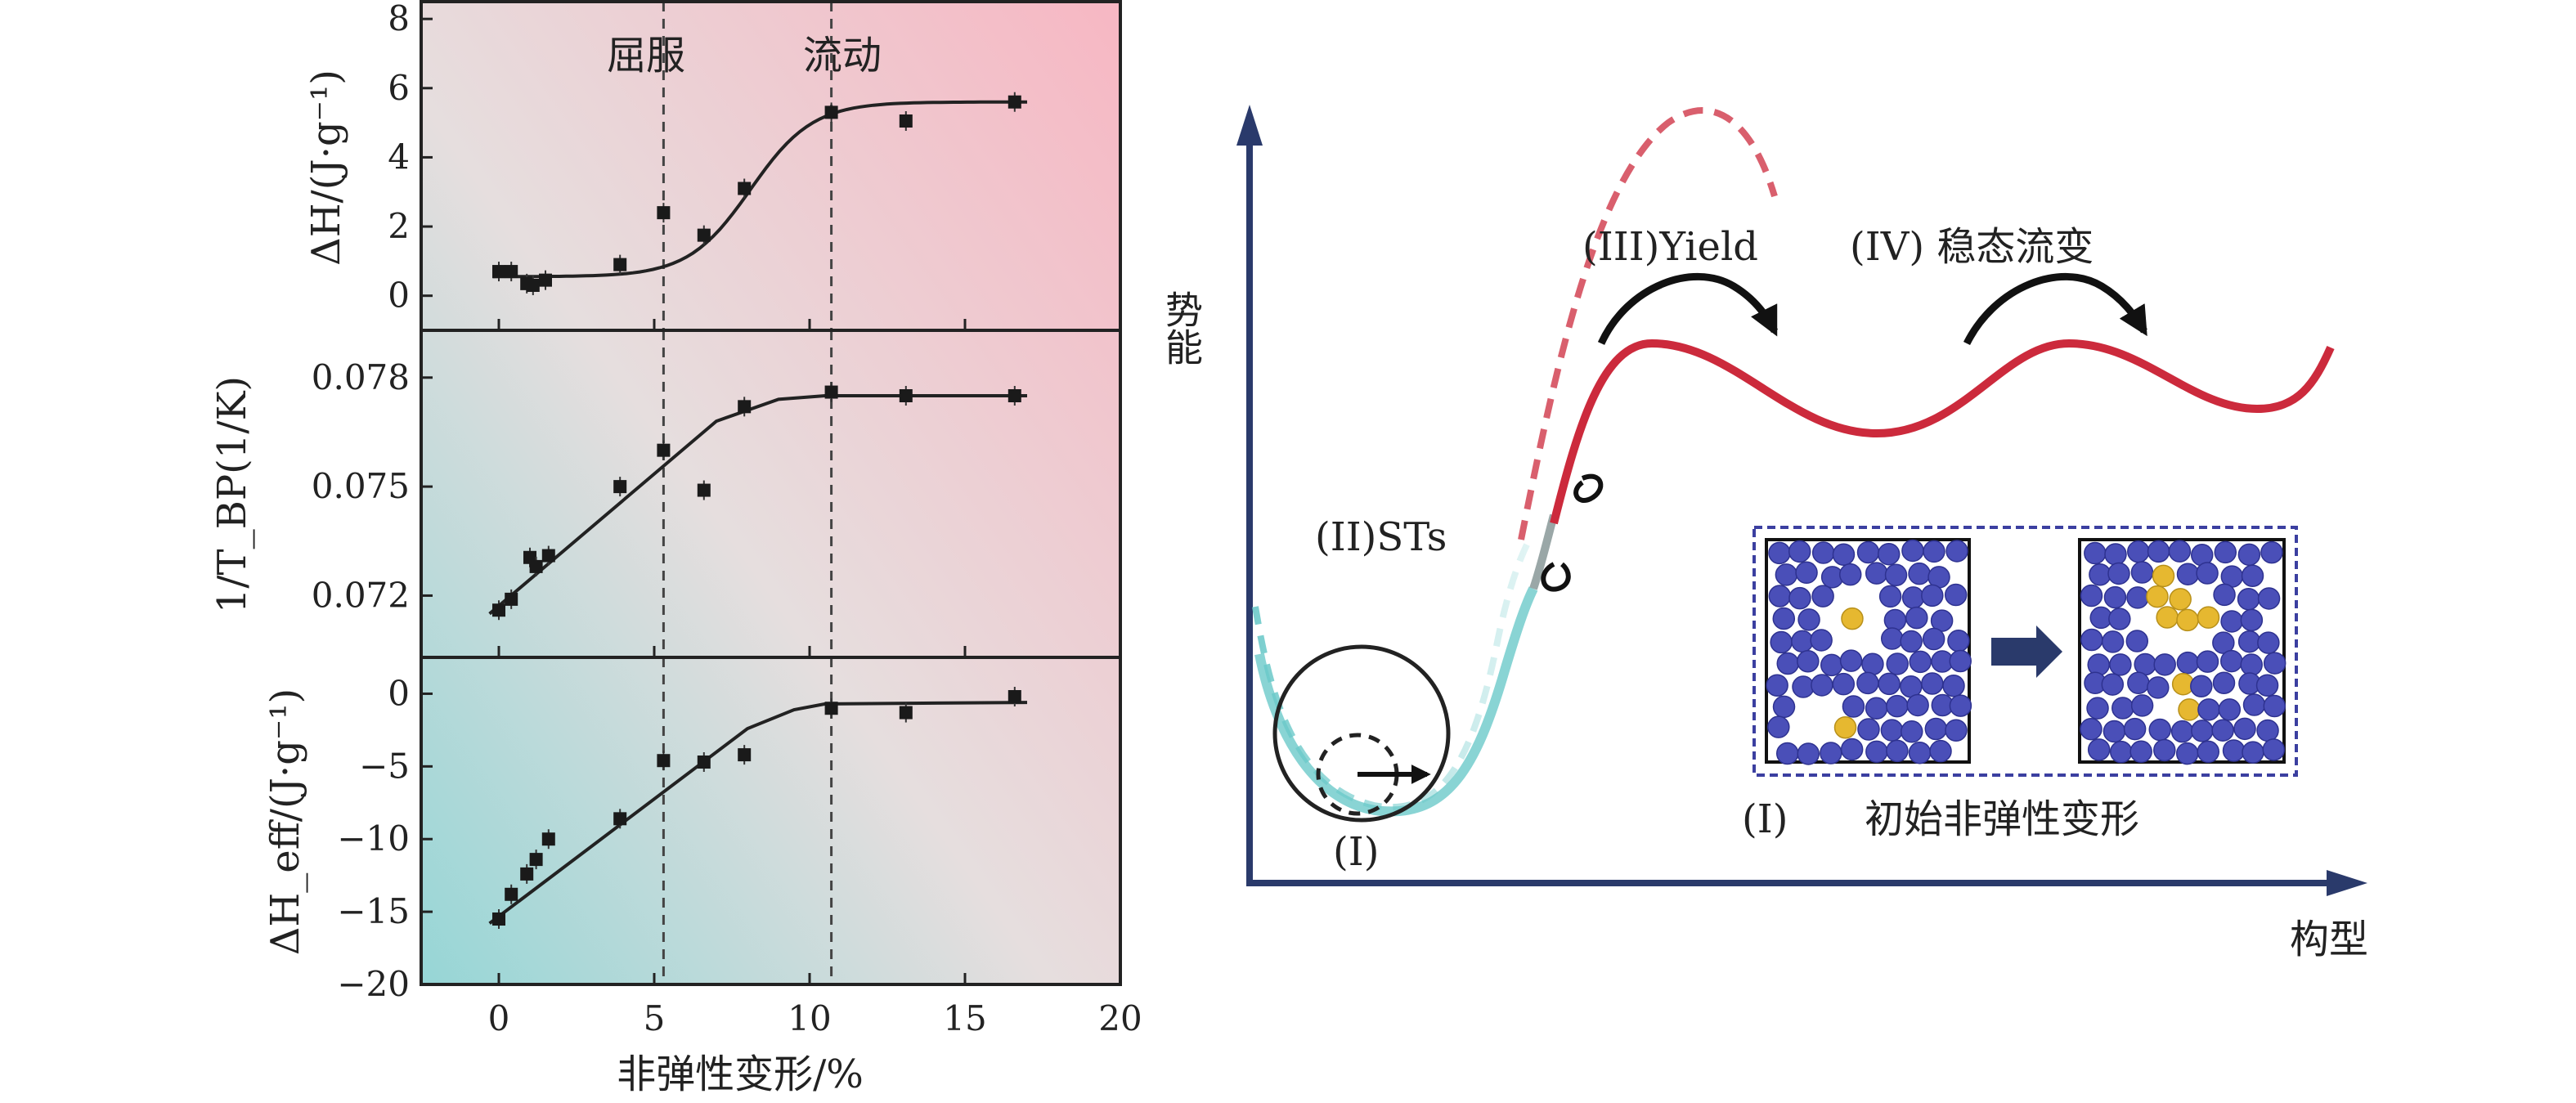 This screenshot has width=2576, height=1103. Describe the element at coordinates (1765, 819) in the screenshot. I see `inset-label-initial: (I)` at that location.